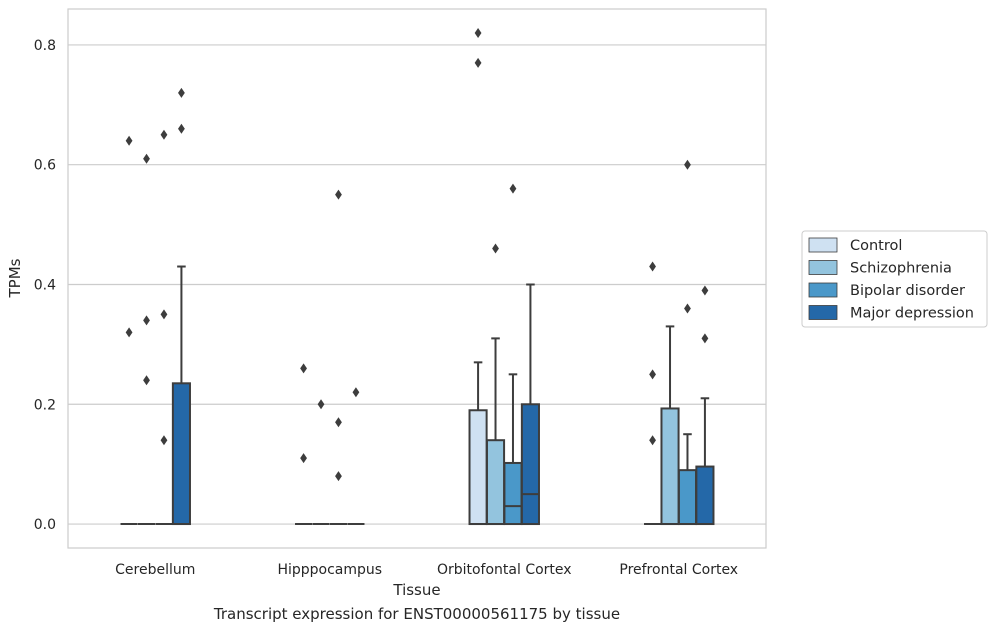 The height and width of the screenshot is (634, 997). Describe the element at coordinates (907, 291) in the screenshot. I see `legend-label: Bipolar disorder` at that location.